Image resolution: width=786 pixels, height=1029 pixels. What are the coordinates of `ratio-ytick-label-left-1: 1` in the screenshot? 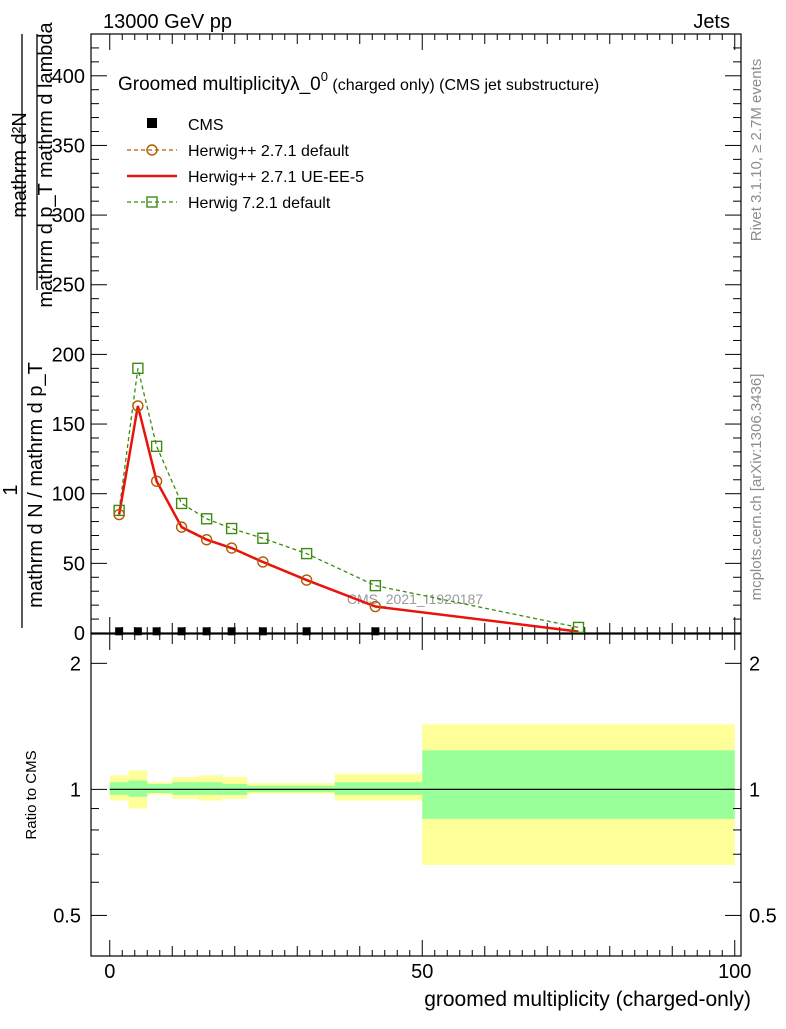 It's located at (75, 790).